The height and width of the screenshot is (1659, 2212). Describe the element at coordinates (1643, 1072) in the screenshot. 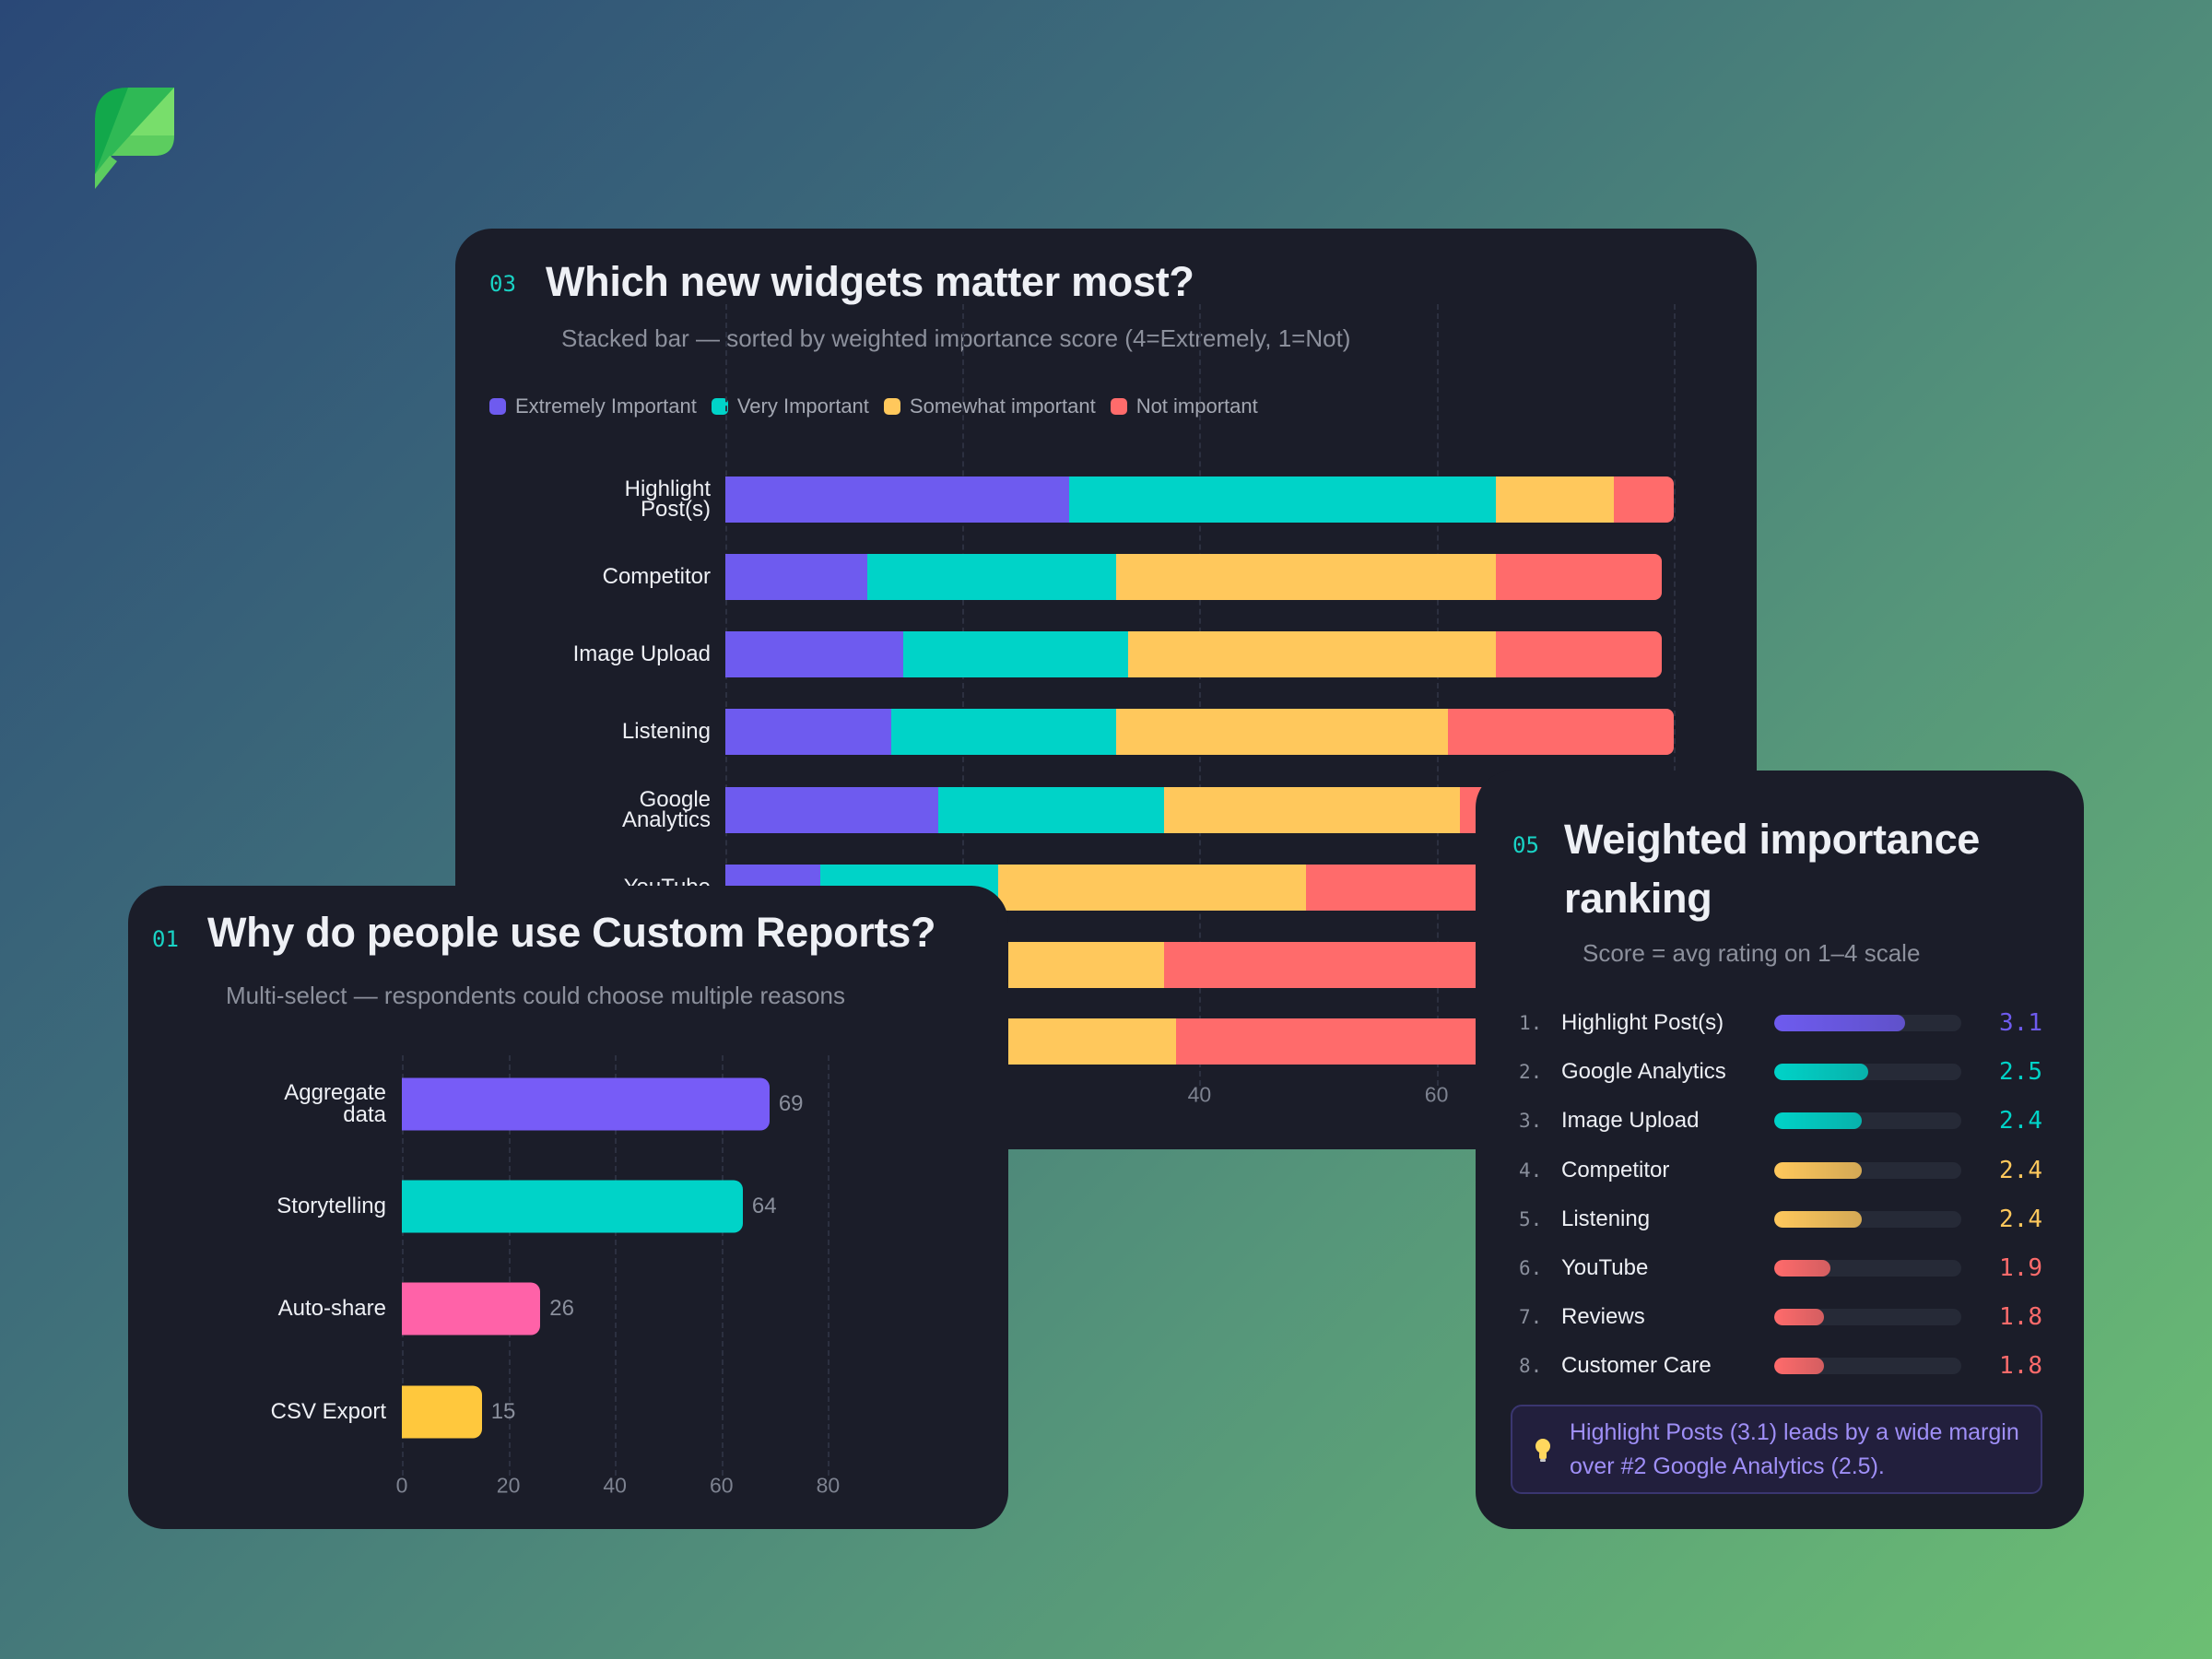

I see `rank-label: Google Analytics` at that location.